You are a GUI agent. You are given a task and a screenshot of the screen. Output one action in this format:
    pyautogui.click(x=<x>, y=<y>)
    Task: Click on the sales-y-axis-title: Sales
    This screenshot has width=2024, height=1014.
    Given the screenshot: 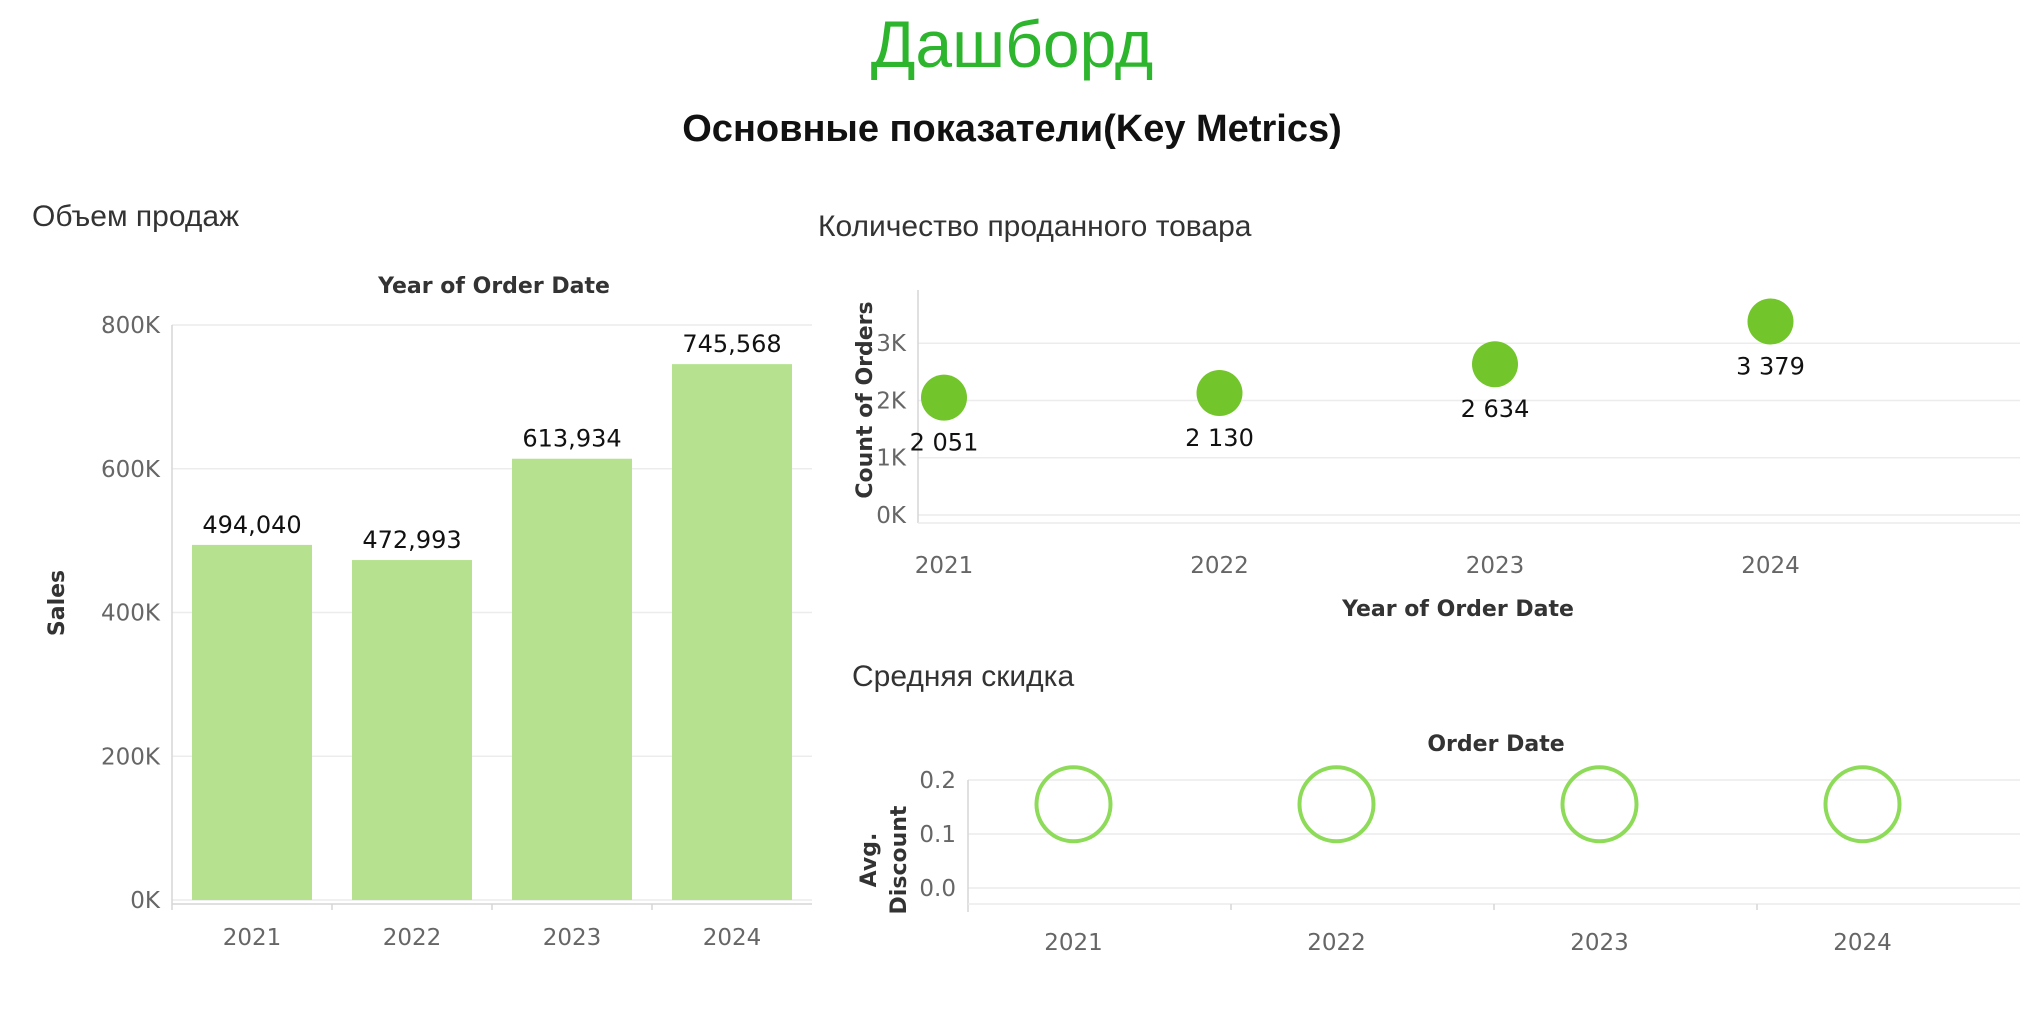 What is the action you would take?
    pyautogui.click(x=57, y=603)
    